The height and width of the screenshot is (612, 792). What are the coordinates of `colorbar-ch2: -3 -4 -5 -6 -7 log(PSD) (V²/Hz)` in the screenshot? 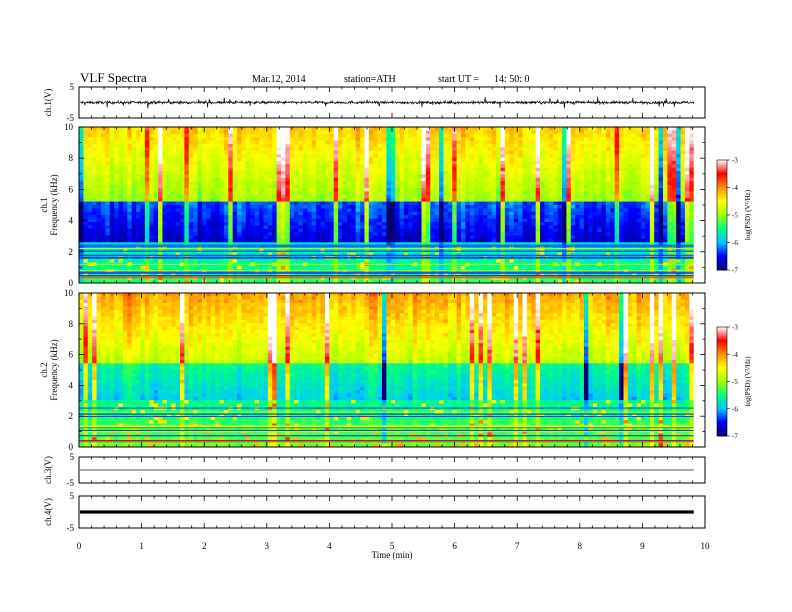 It's located at (734, 382).